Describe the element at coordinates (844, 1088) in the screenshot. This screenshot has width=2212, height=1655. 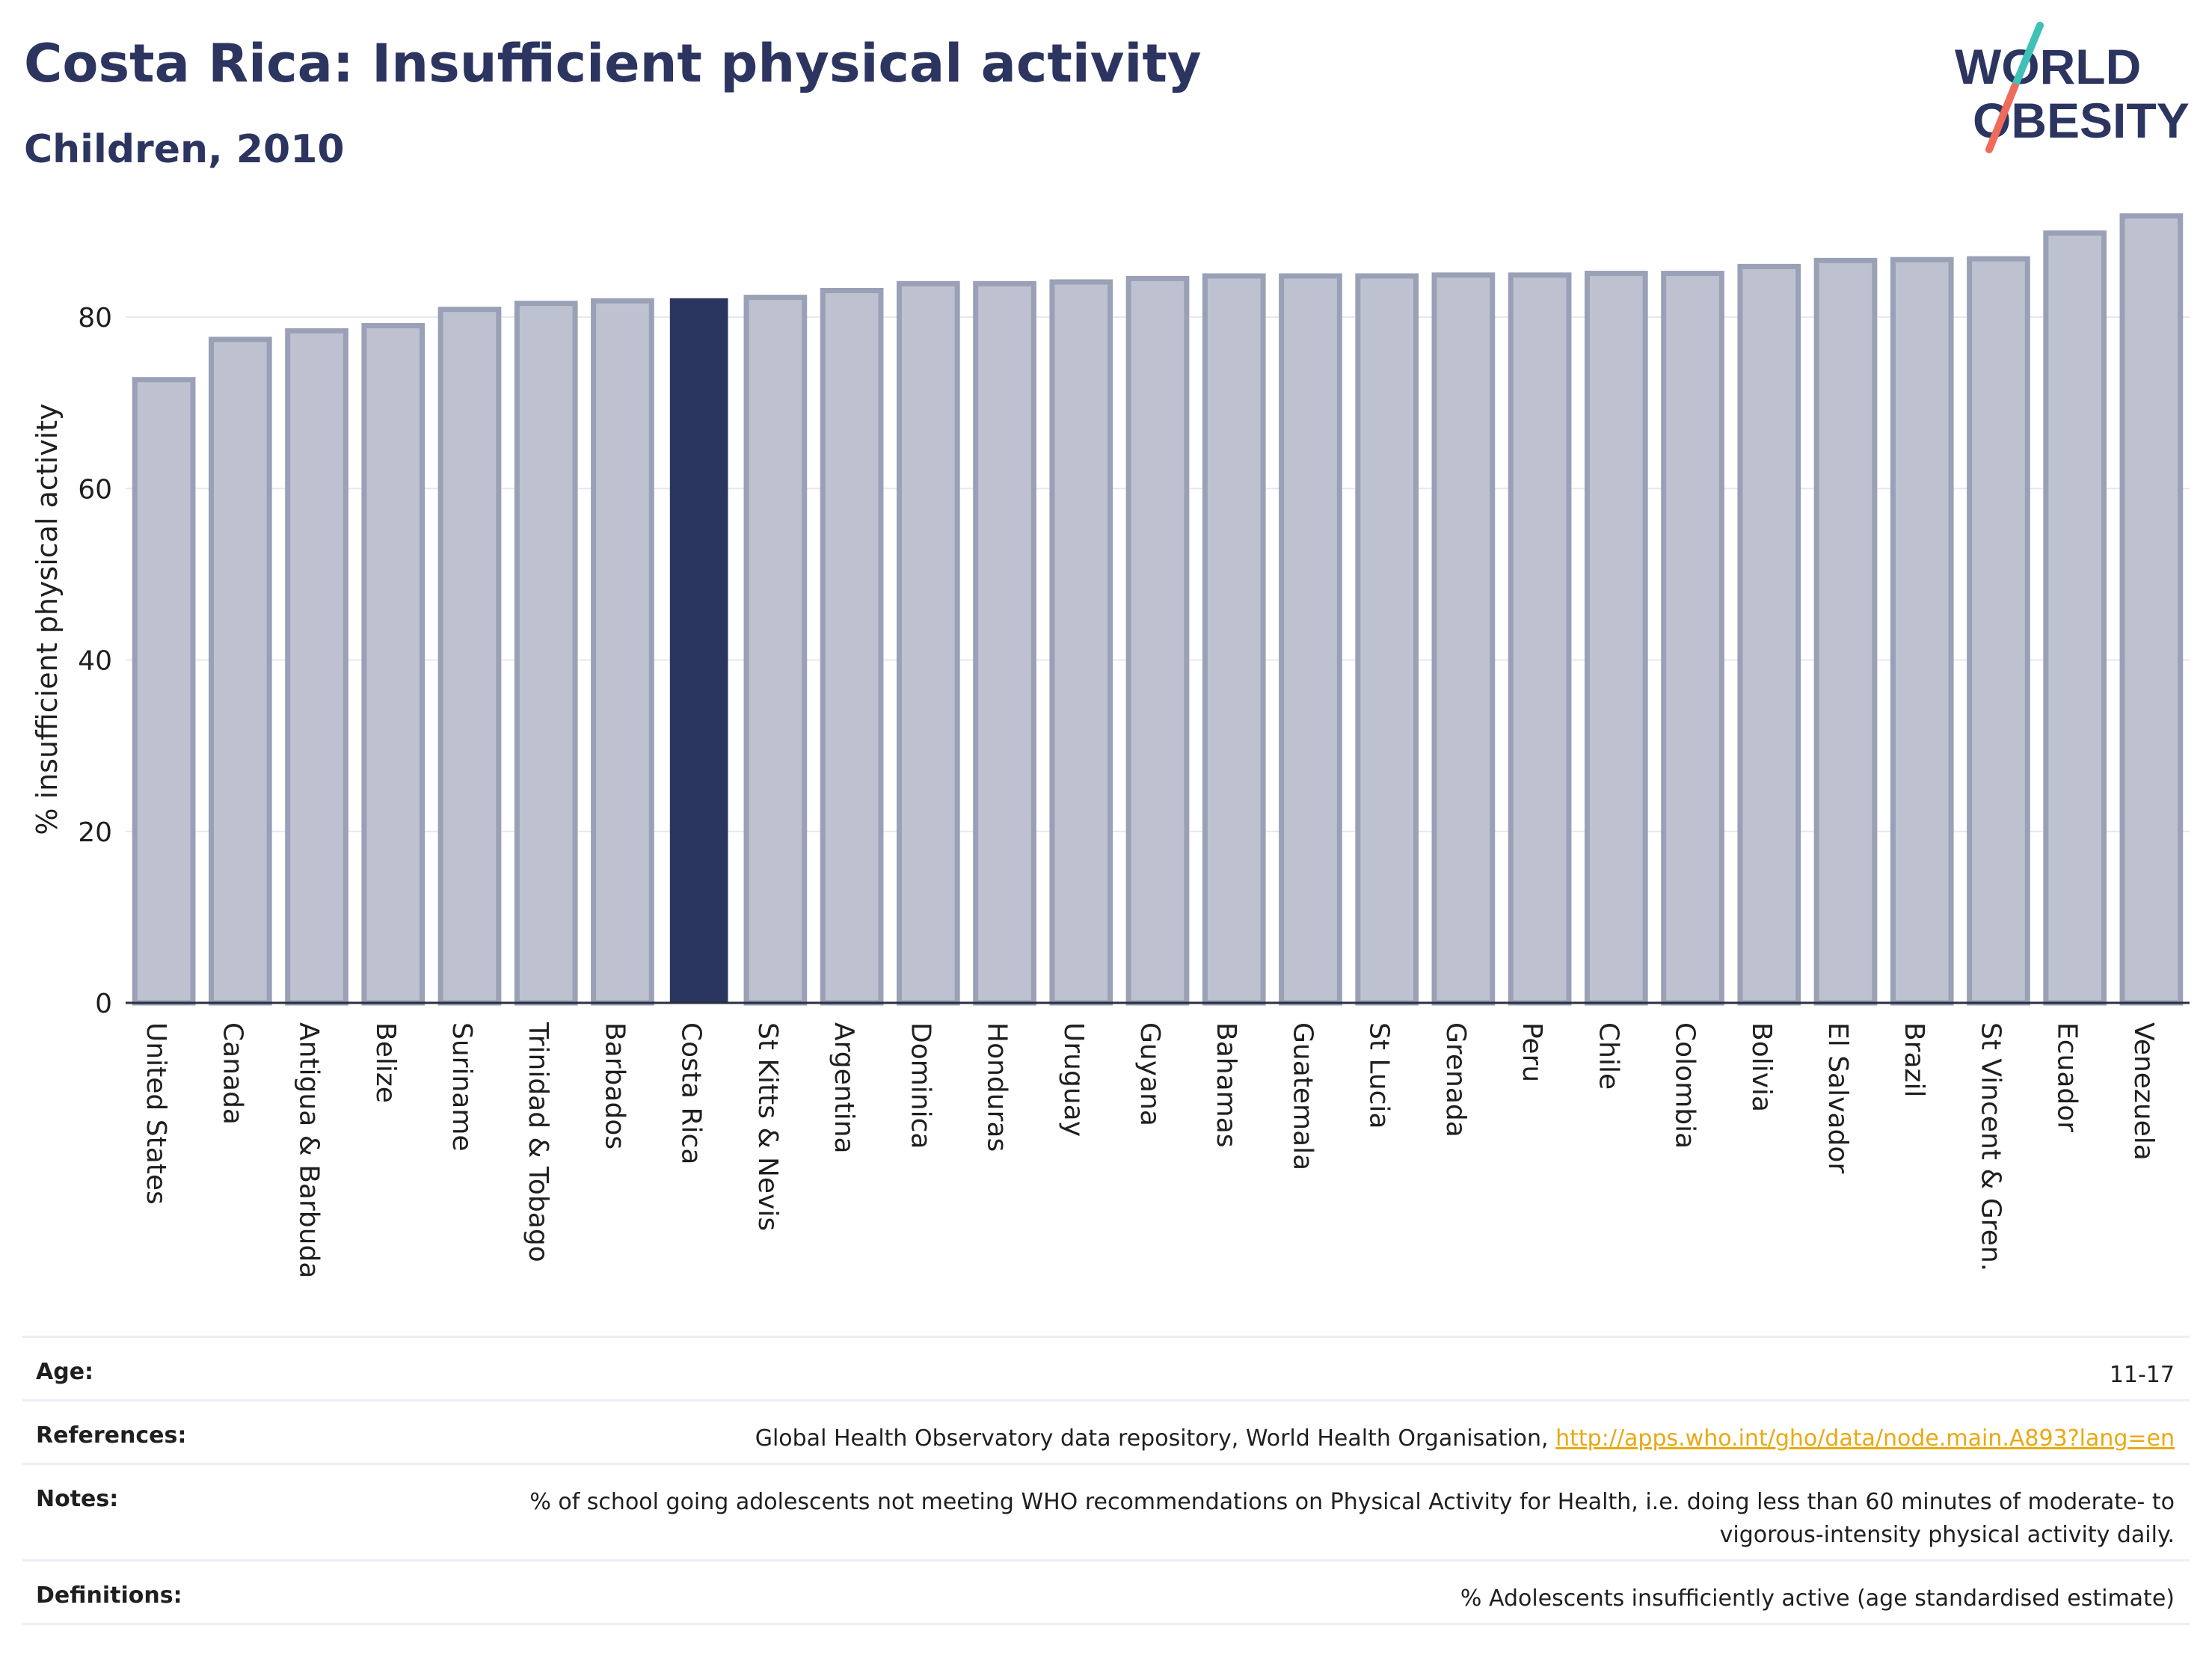
I see `x-tick-label: Argentina` at that location.